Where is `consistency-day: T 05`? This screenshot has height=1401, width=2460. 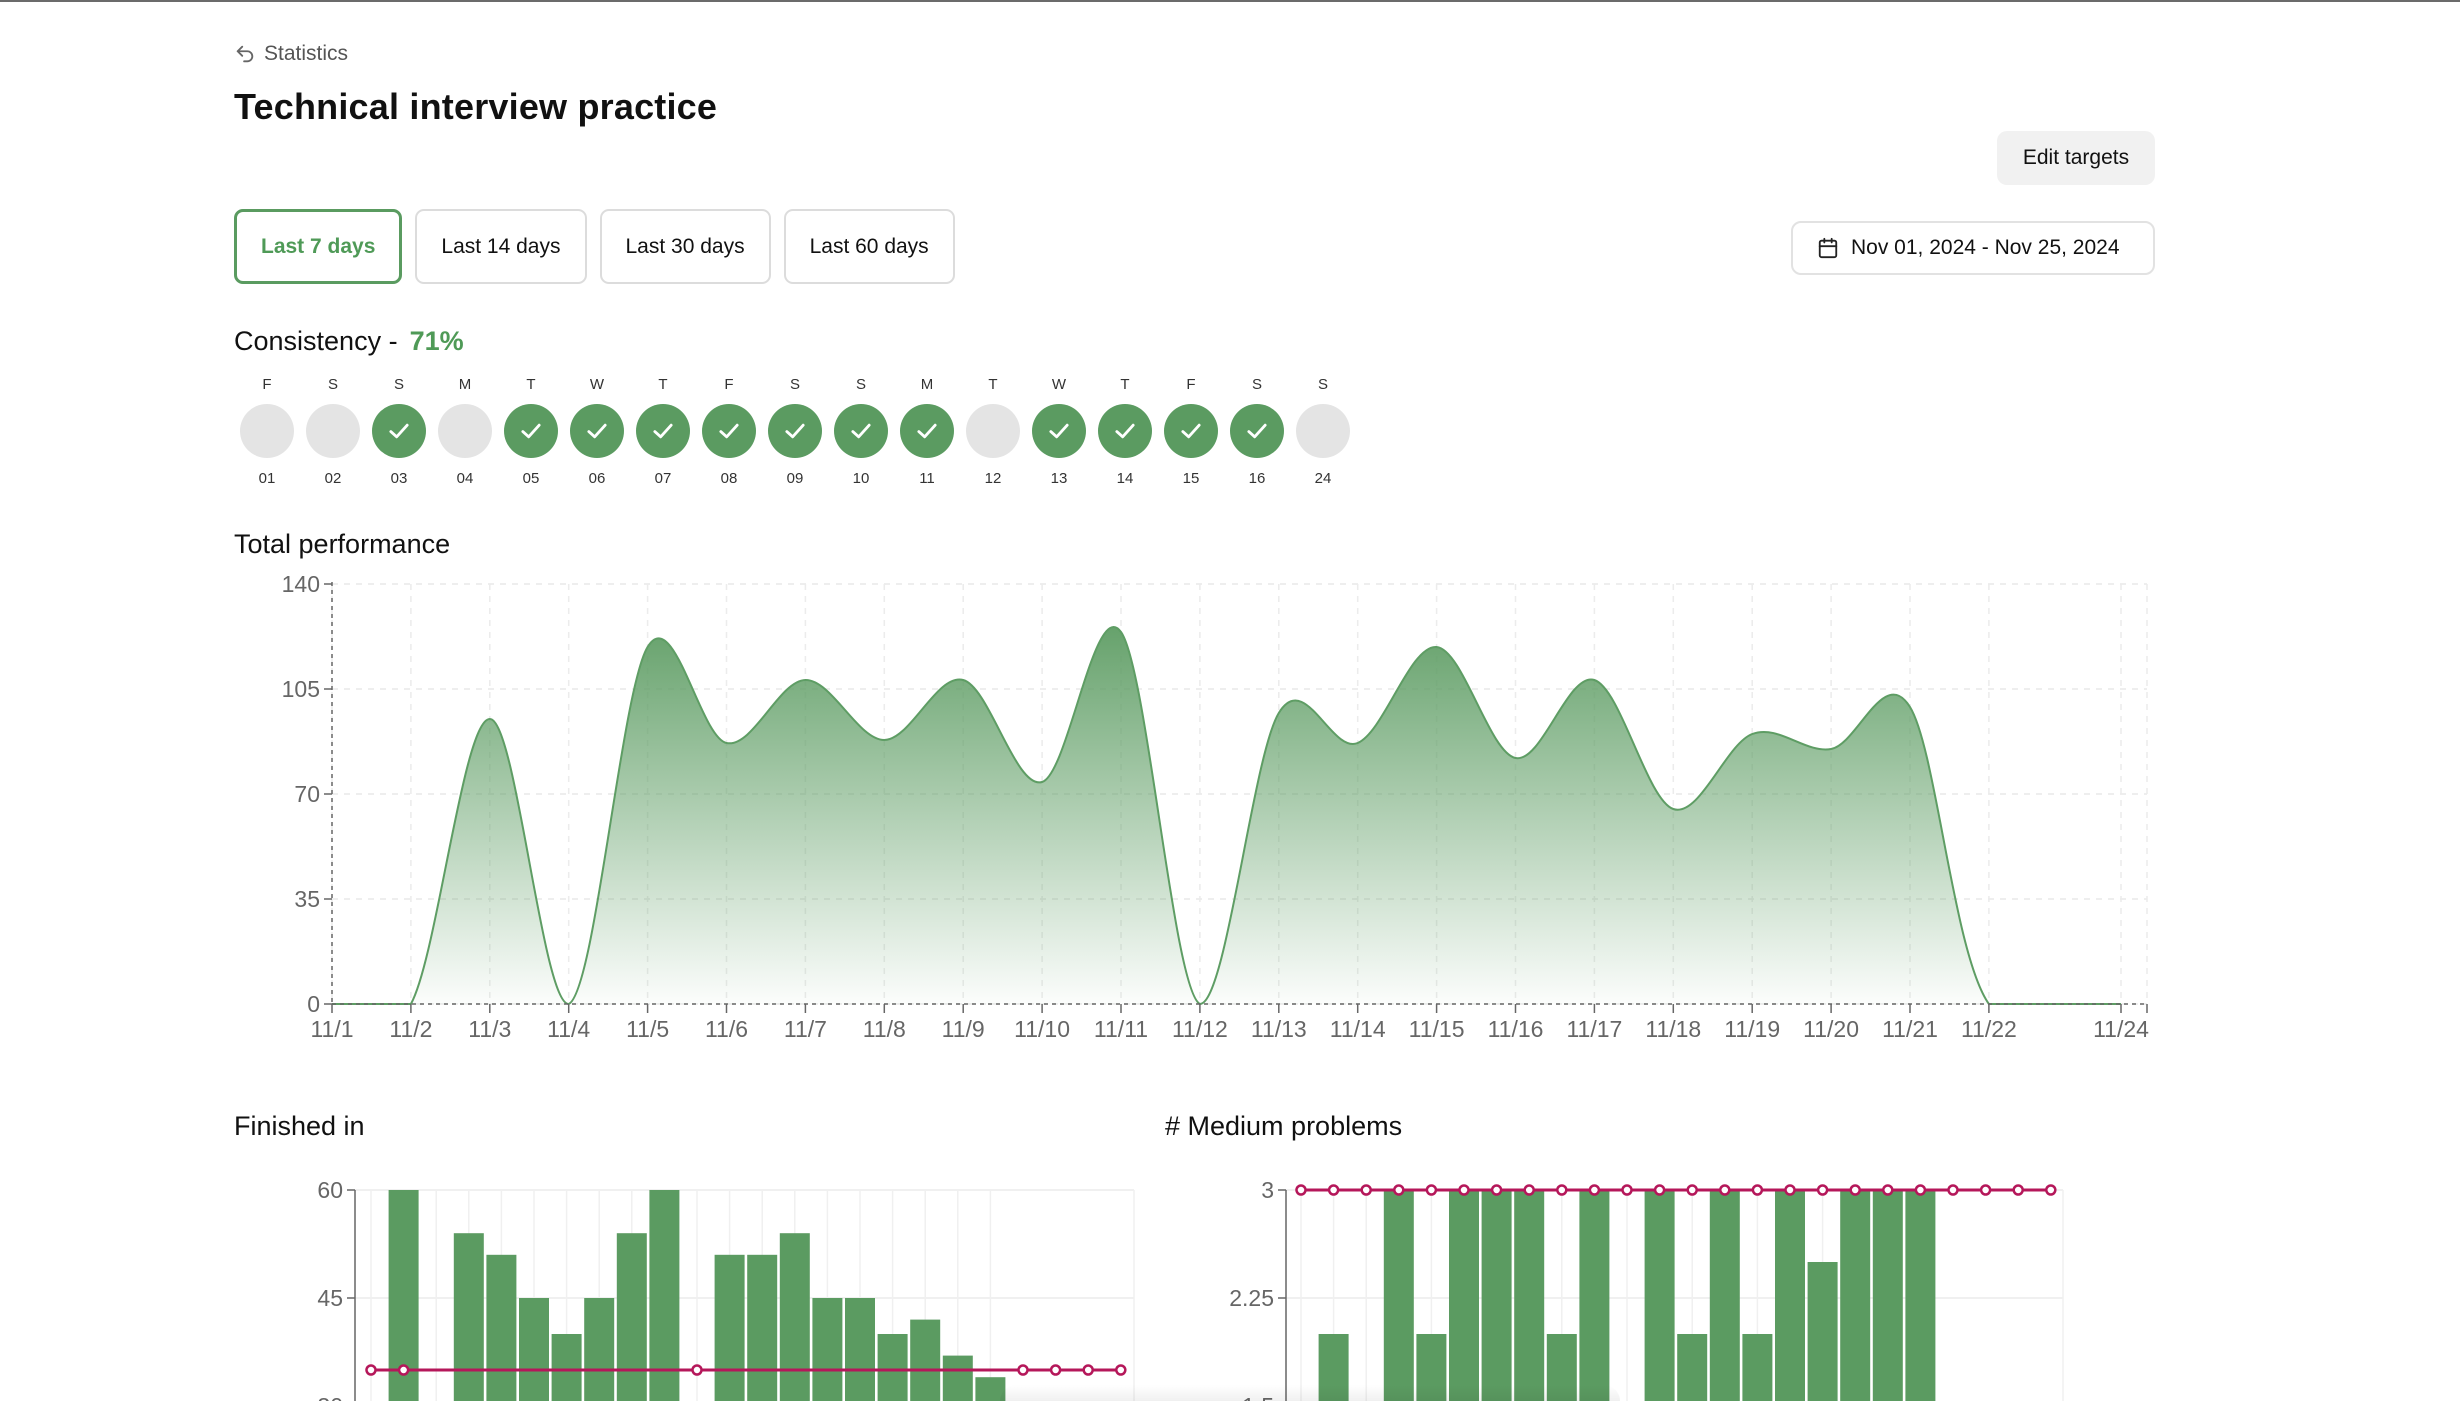
consistency-day: T 05 is located at coordinates (531, 431).